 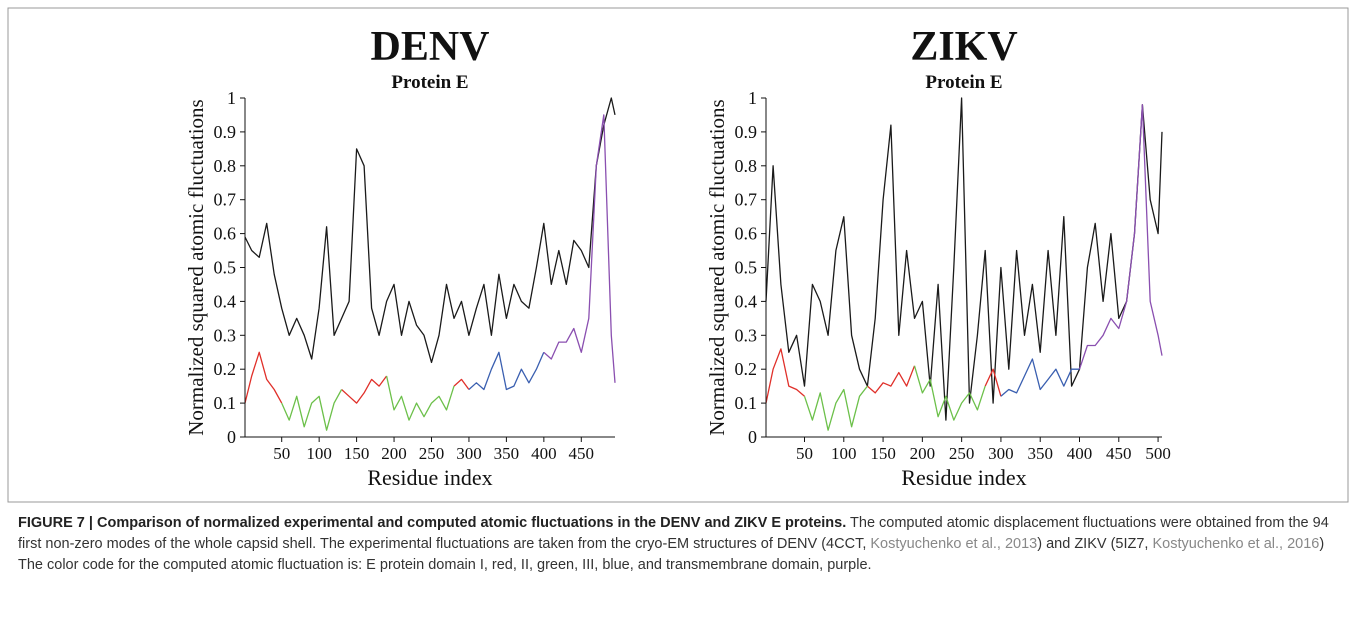 What do you see at coordinates (954, 544) in the screenshot?
I see `citation-link: Kostyuchenko et al., 2013` at bounding box center [954, 544].